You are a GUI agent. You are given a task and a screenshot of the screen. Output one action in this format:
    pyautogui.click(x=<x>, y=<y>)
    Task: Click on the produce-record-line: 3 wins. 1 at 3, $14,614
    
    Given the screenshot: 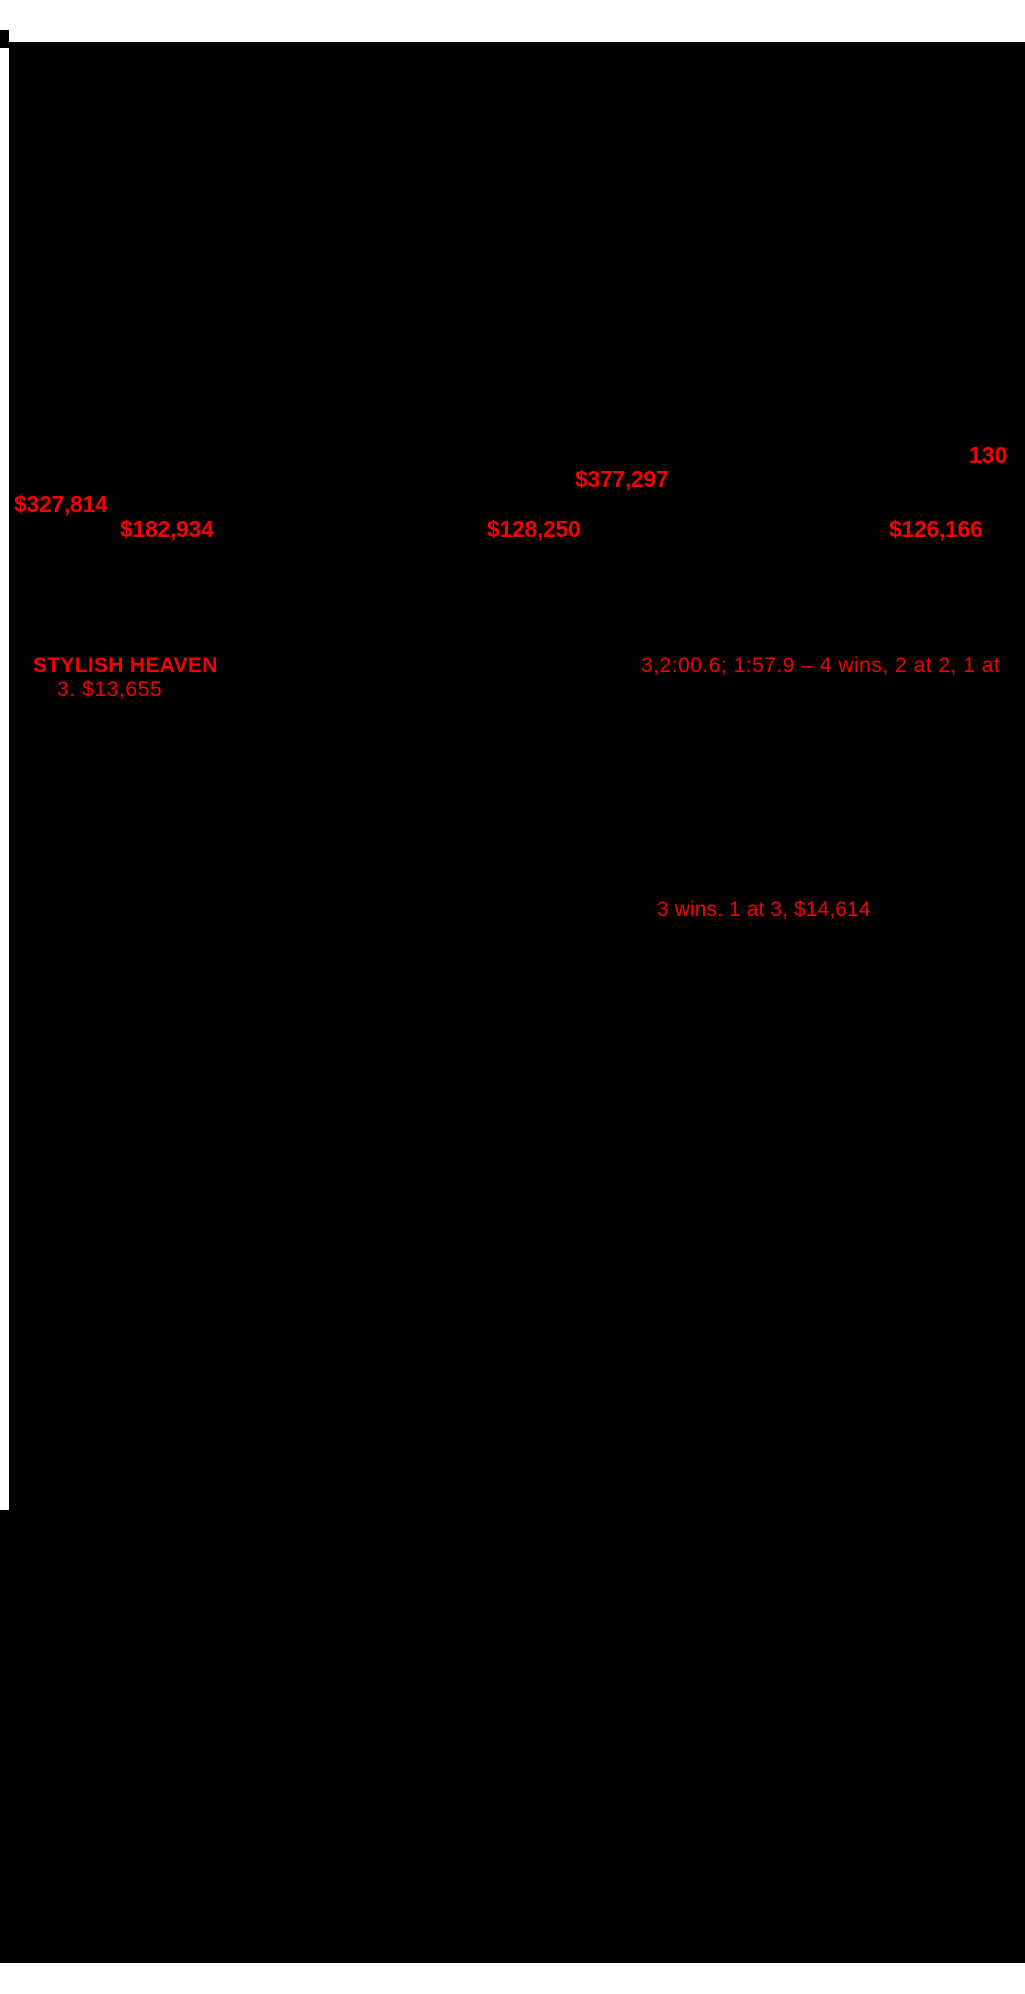 What is the action you would take?
    pyautogui.click(x=764, y=909)
    